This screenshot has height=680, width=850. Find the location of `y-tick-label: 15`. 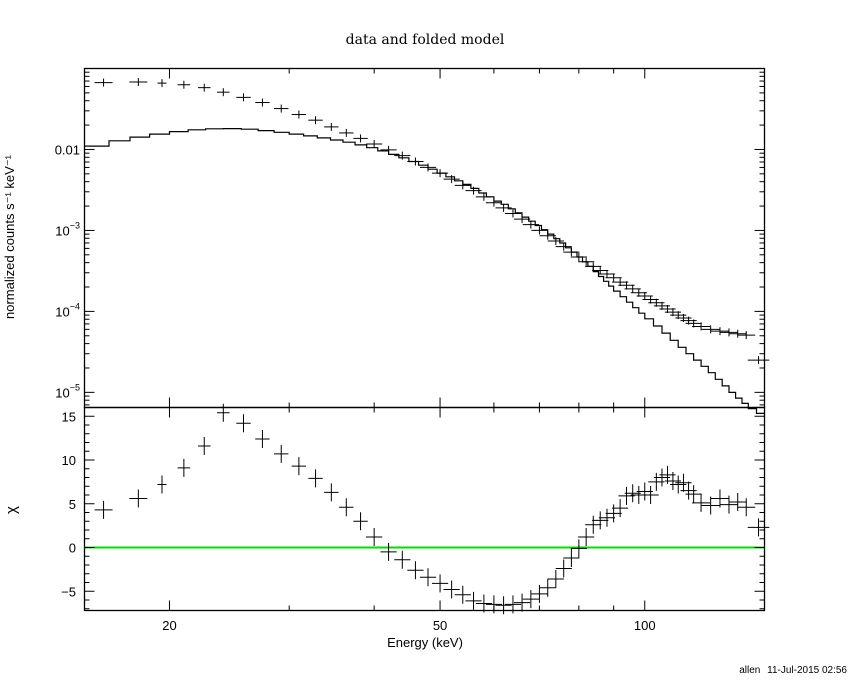

y-tick-label: 15 is located at coordinates (69, 416).